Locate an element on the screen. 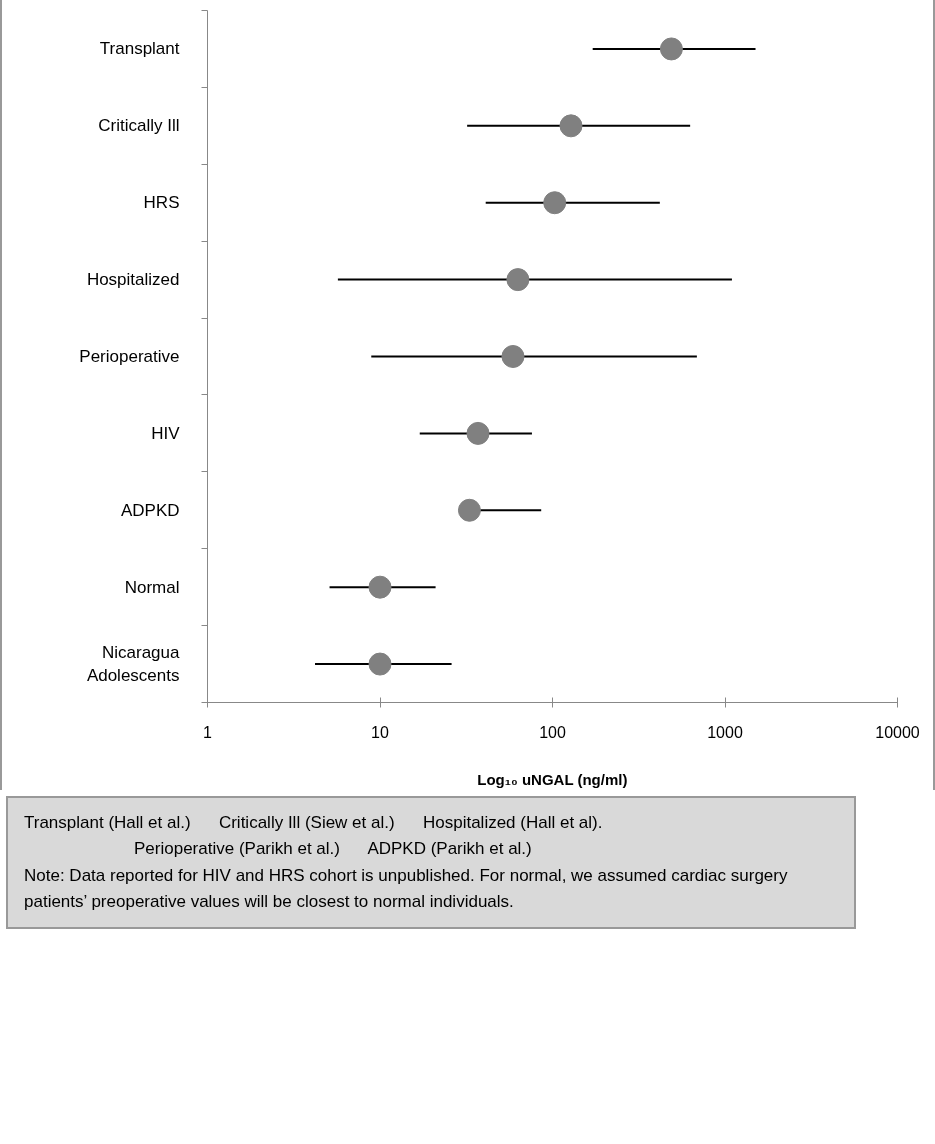  y-tick-label: HIV is located at coordinates (166, 433).